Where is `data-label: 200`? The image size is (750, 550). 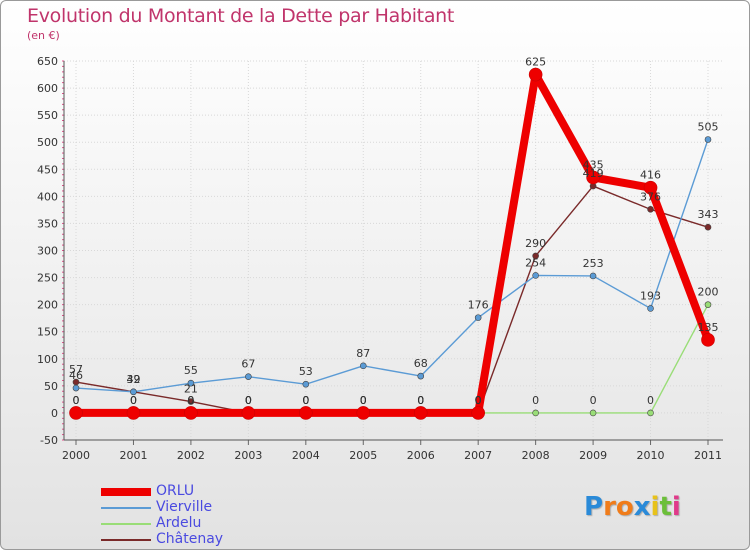
data-label: 200 is located at coordinates (708, 292).